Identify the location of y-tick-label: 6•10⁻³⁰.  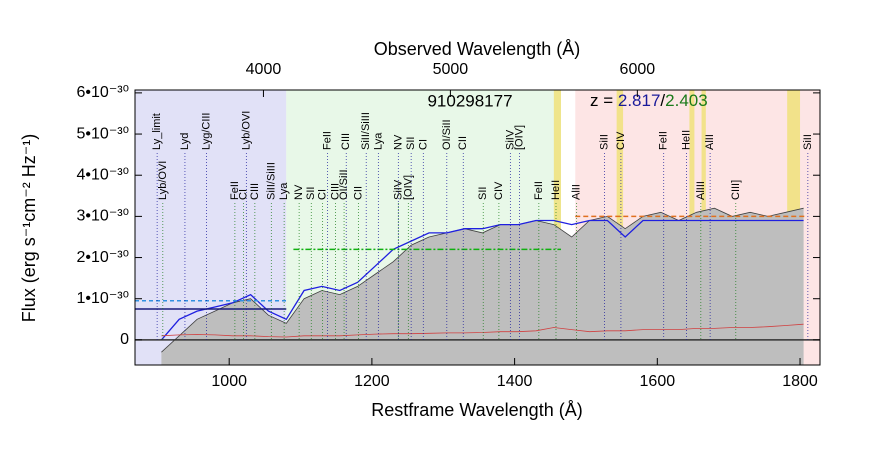
(103, 92).